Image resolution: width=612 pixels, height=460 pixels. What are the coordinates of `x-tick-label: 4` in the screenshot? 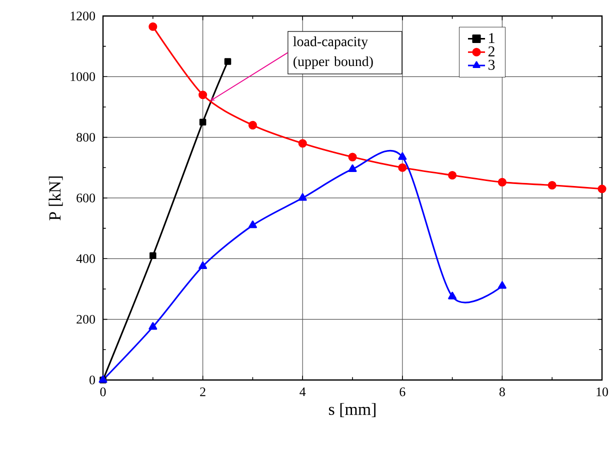 It's located at (303, 391).